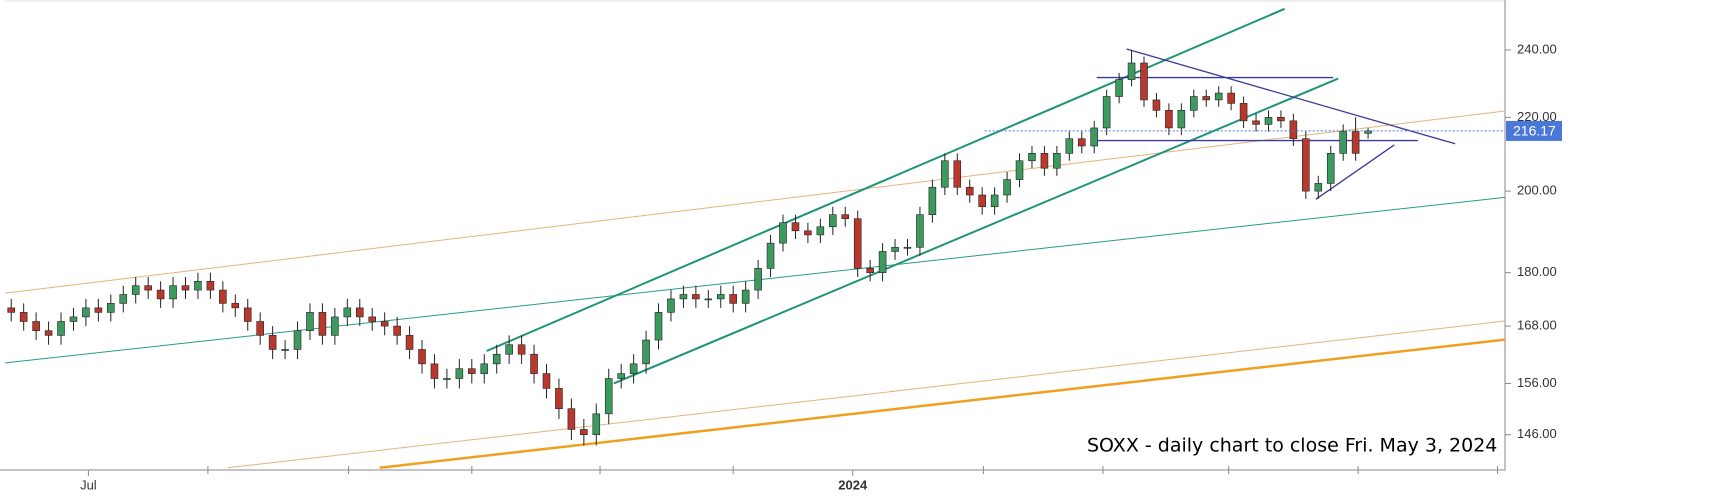 This screenshot has width=1722, height=496. Describe the element at coordinates (1537, 433) in the screenshot. I see `y-tick-label: 146.00` at that location.